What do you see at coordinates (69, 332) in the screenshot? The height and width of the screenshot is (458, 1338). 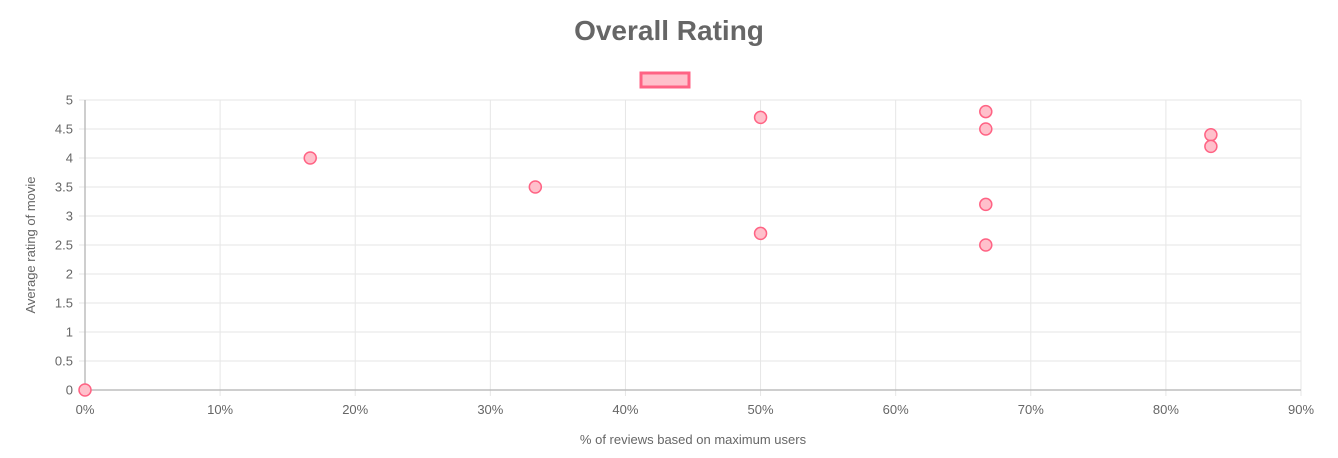 I see `y-tick-label: 1` at bounding box center [69, 332].